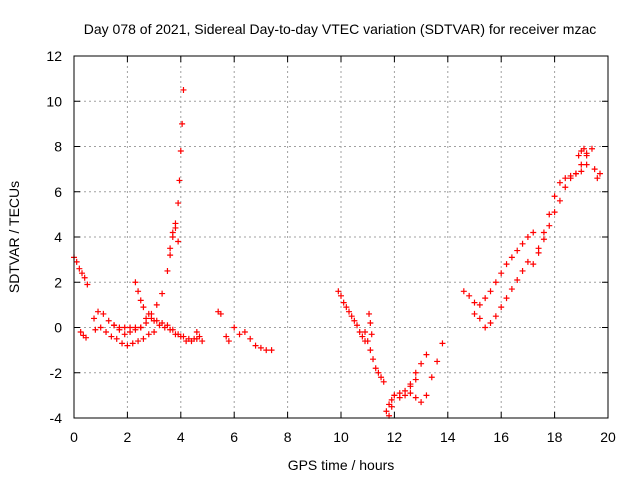 This screenshot has height=480, width=640. Describe the element at coordinates (14, 237) in the screenshot. I see `y-axis-label: SDTVAR / TECUs` at that location.